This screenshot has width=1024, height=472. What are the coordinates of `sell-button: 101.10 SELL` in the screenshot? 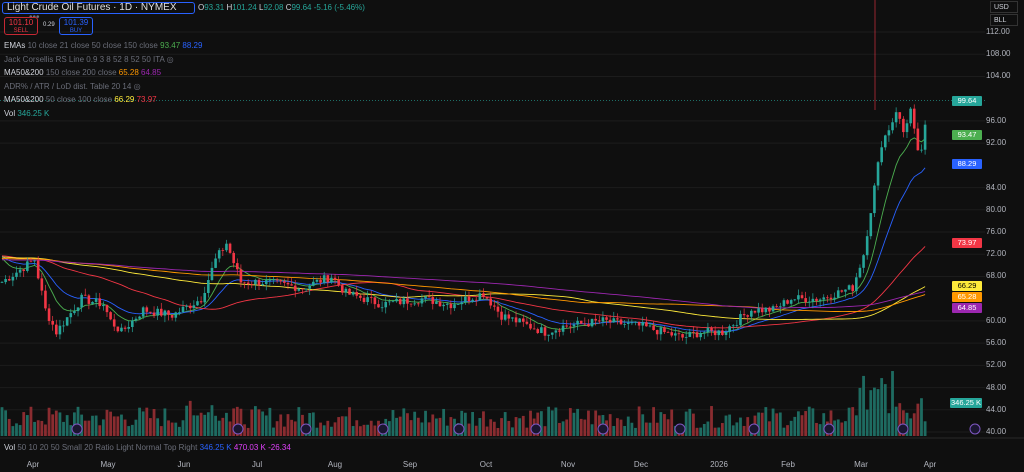 It's located at (21, 26).